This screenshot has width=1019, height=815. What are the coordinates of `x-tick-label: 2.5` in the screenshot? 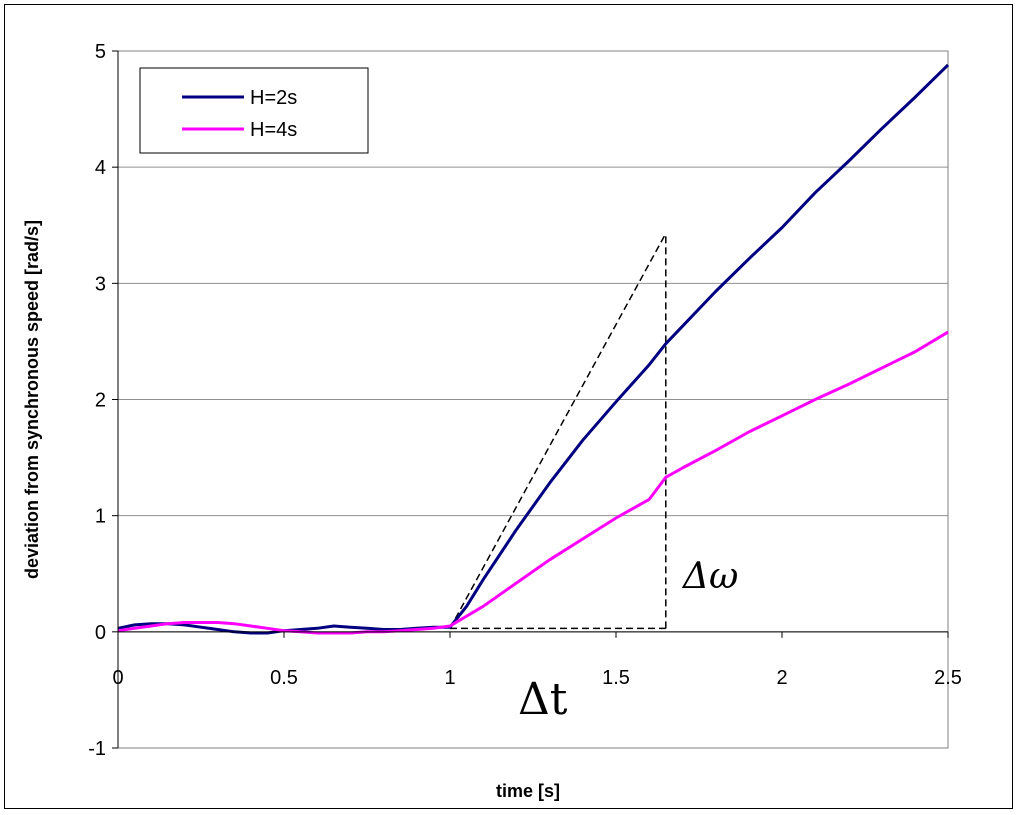 It's located at (948, 678).